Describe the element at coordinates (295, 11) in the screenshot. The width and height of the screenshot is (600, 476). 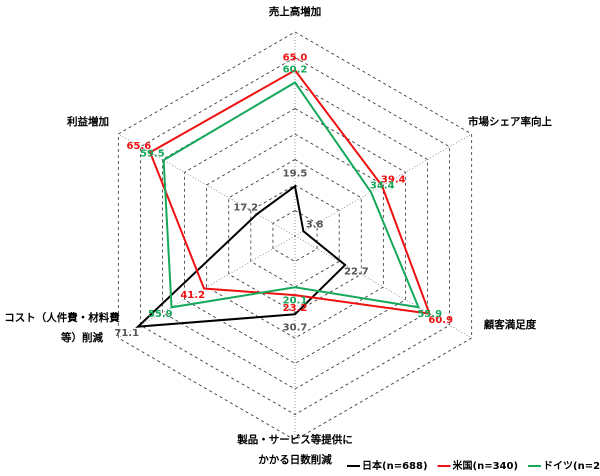
I see `axis-label: 売上高増加` at that location.